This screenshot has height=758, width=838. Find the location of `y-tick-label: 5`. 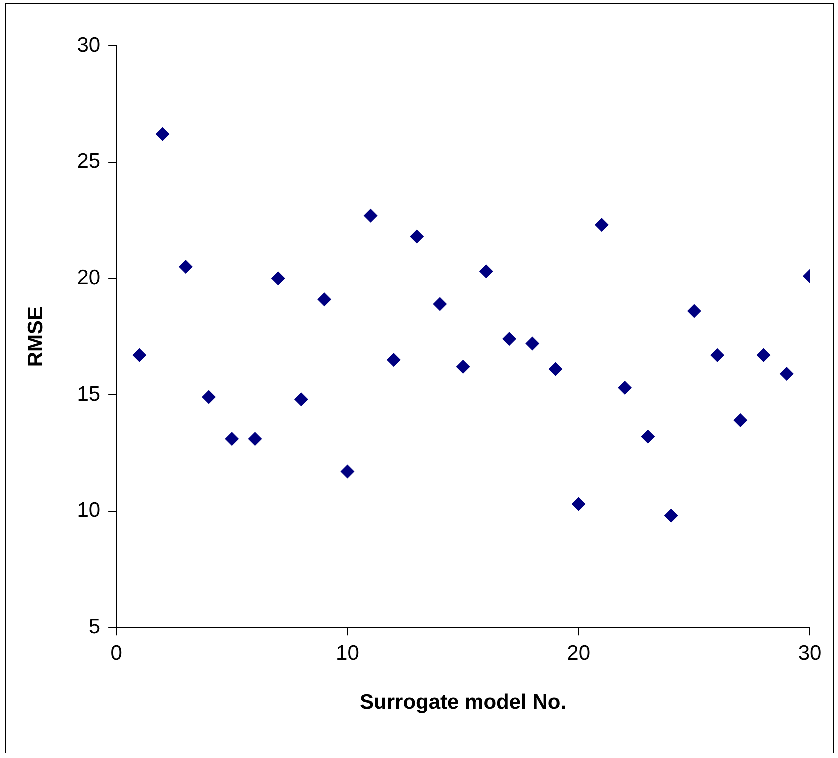

y-tick-label: 5 is located at coordinates (94, 626).